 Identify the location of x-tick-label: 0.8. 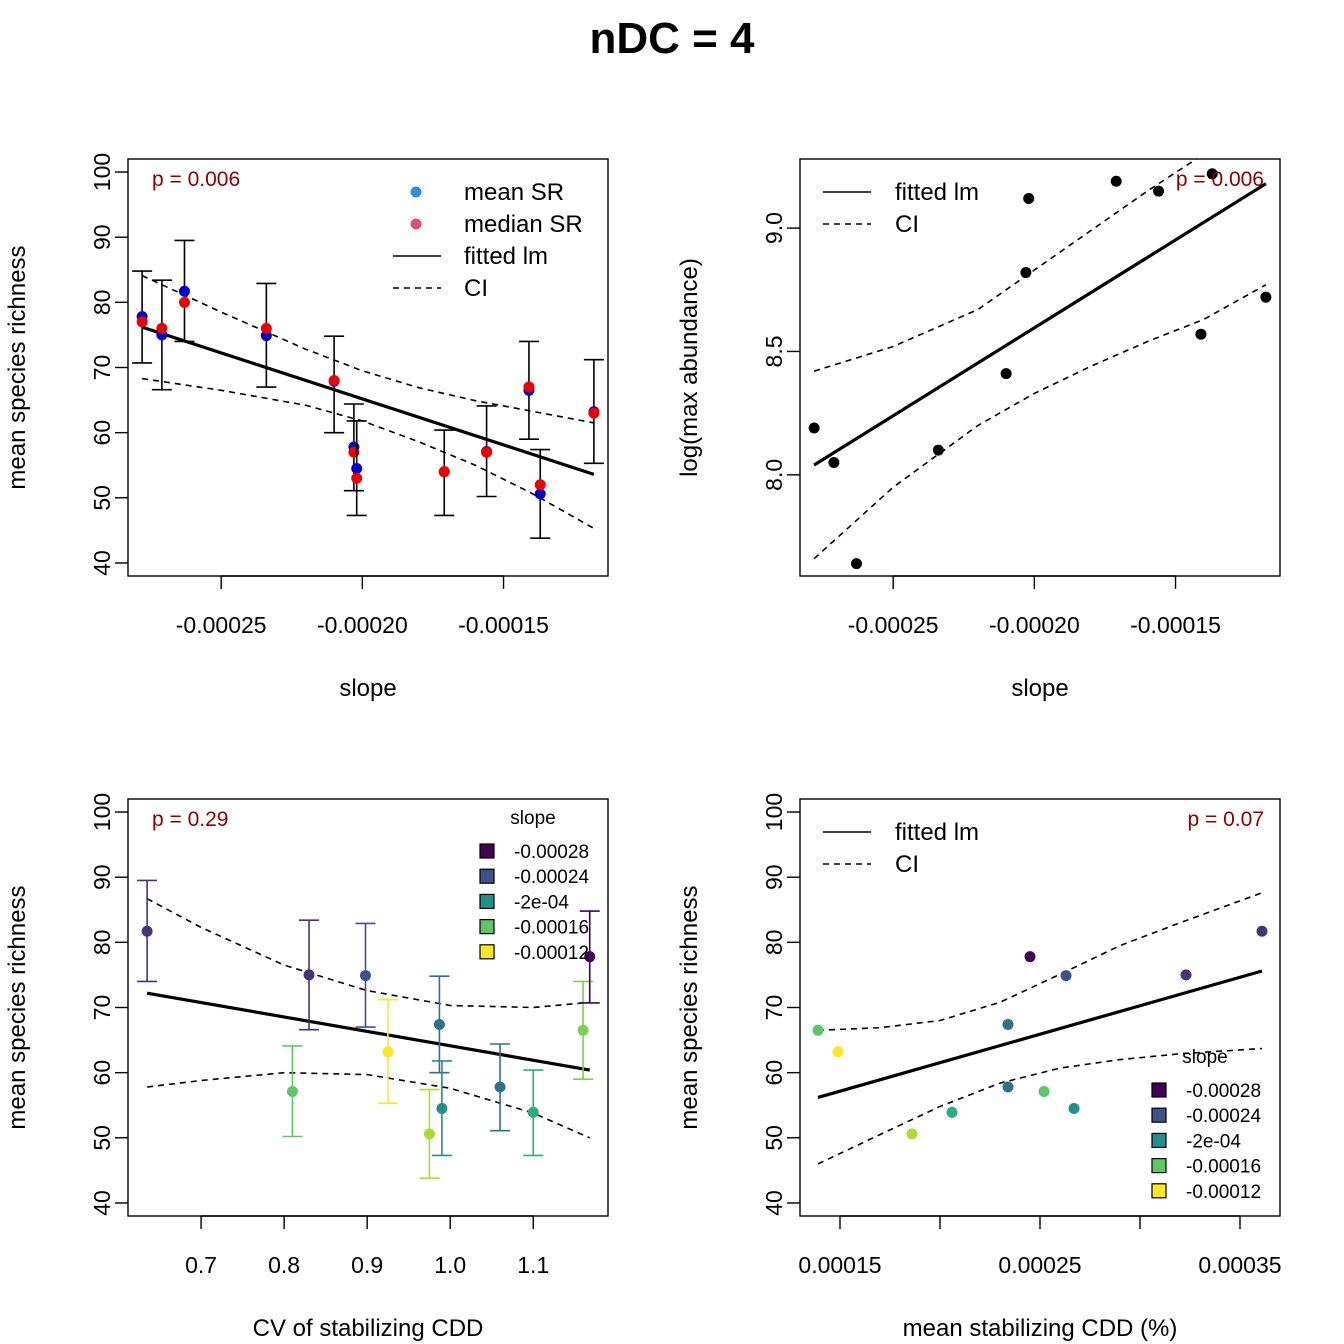
(284, 1265).